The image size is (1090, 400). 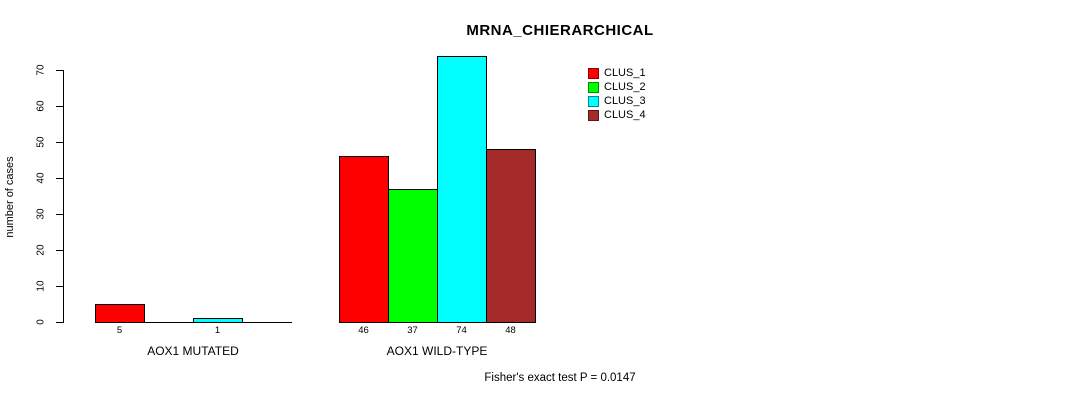 I want to click on y-tick-label: 60, so click(x=41, y=106).